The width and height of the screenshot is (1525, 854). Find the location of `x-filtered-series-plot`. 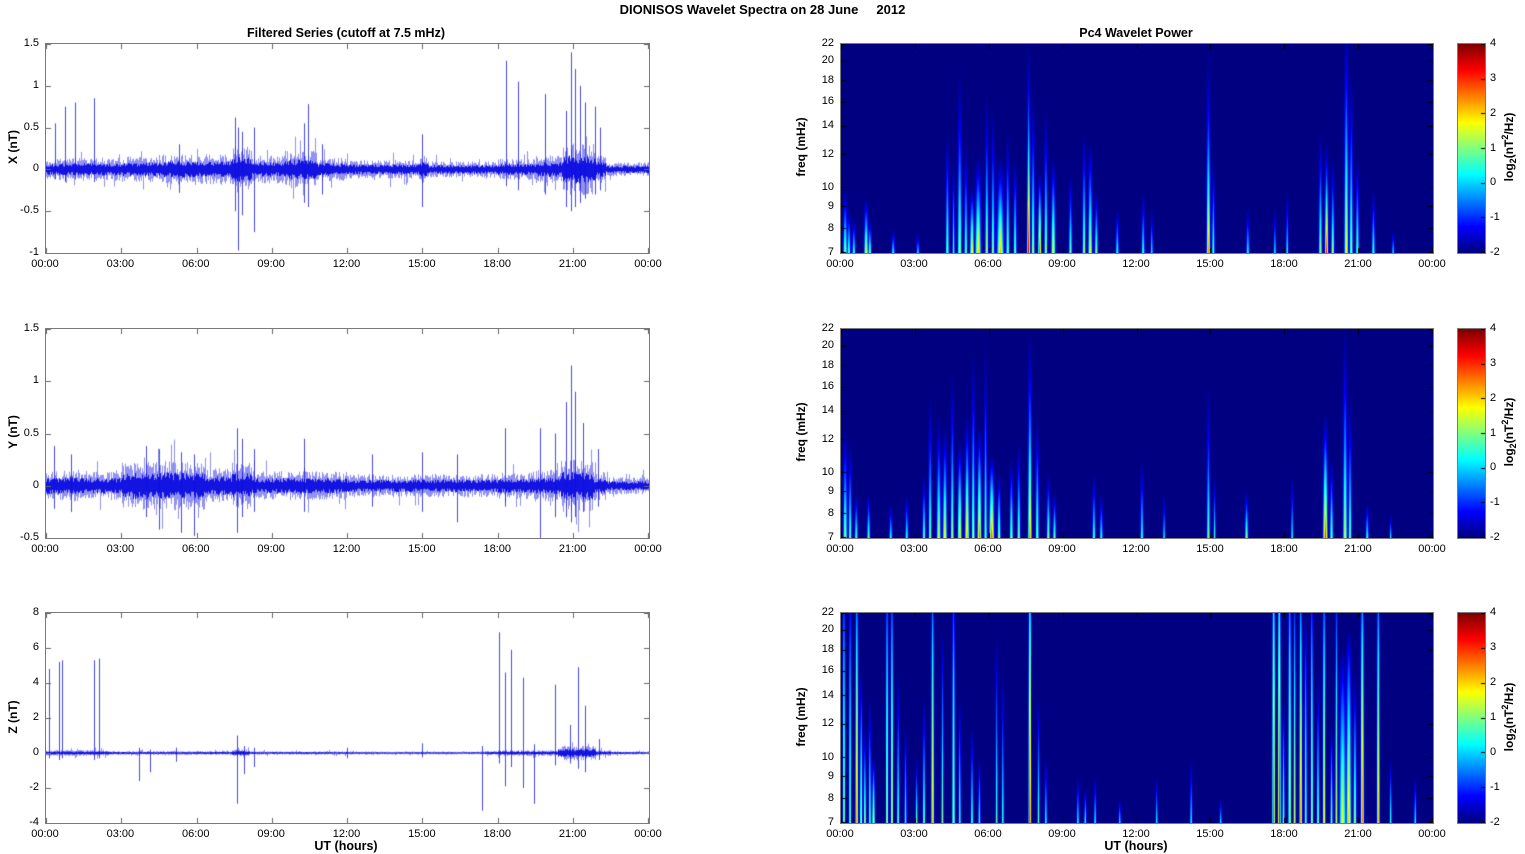

x-filtered-series-plot is located at coordinates (347, 148).